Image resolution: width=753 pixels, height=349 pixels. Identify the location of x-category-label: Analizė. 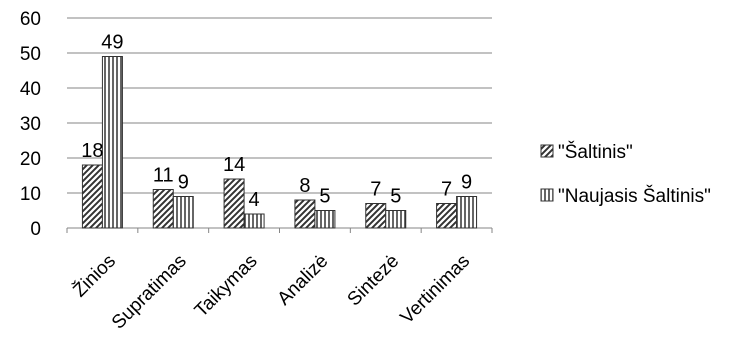
(303, 280).